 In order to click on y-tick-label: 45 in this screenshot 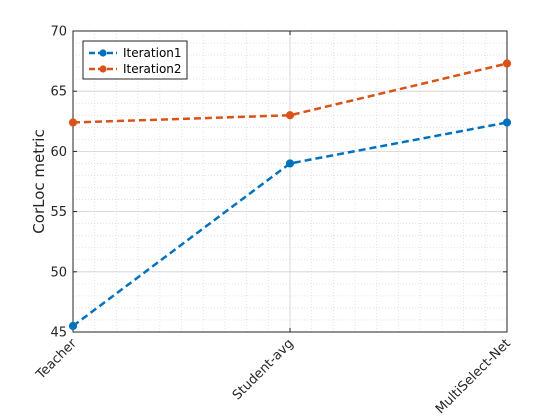, I will do `click(58, 333)`.